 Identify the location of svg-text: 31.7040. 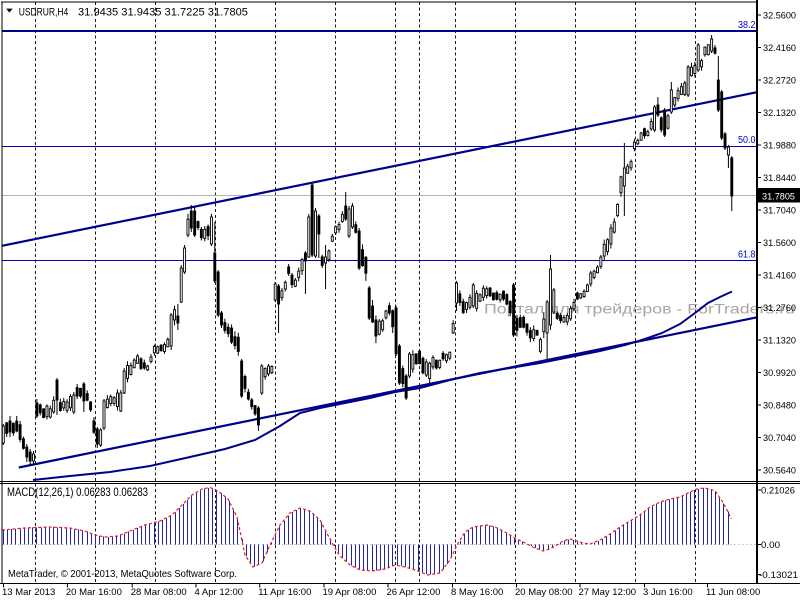
(779, 210).